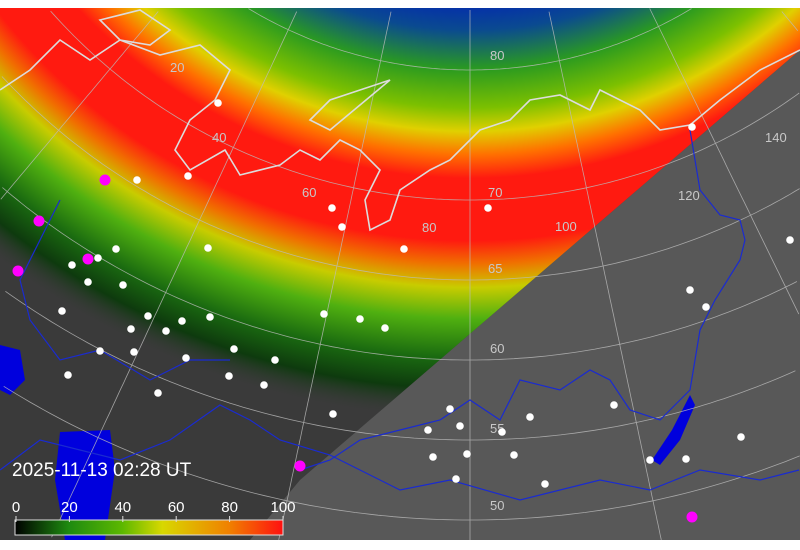 The width and height of the screenshot is (800, 550). I want to click on longitude-label: 60, so click(309, 192).